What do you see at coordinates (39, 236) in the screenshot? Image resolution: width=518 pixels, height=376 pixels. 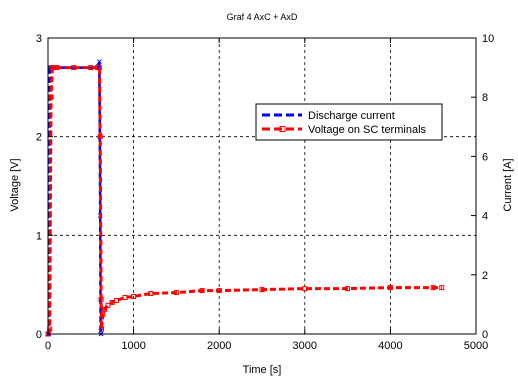 I see `y-tick-label-left: 1` at bounding box center [39, 236].